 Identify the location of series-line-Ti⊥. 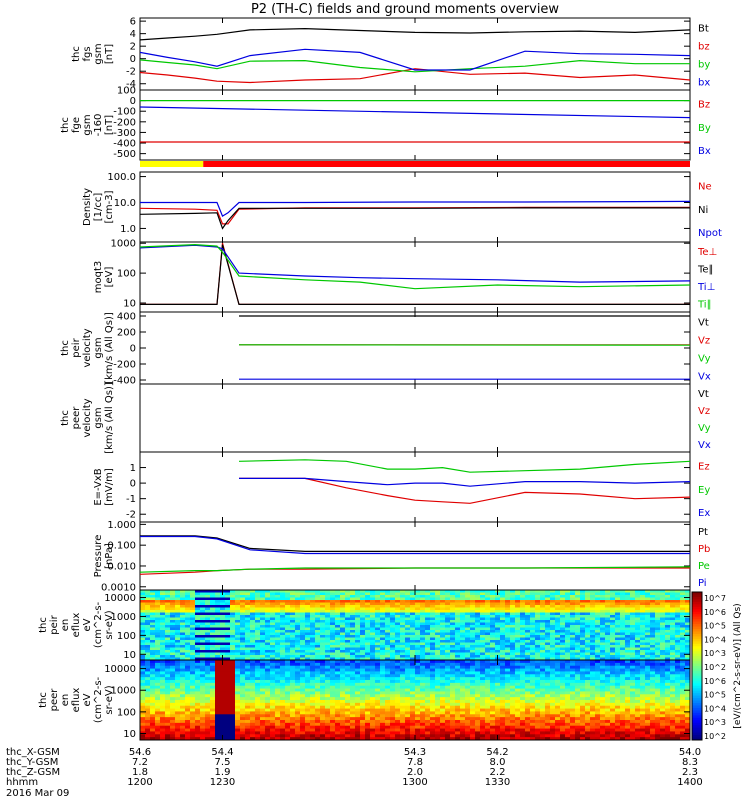
(415, 263).